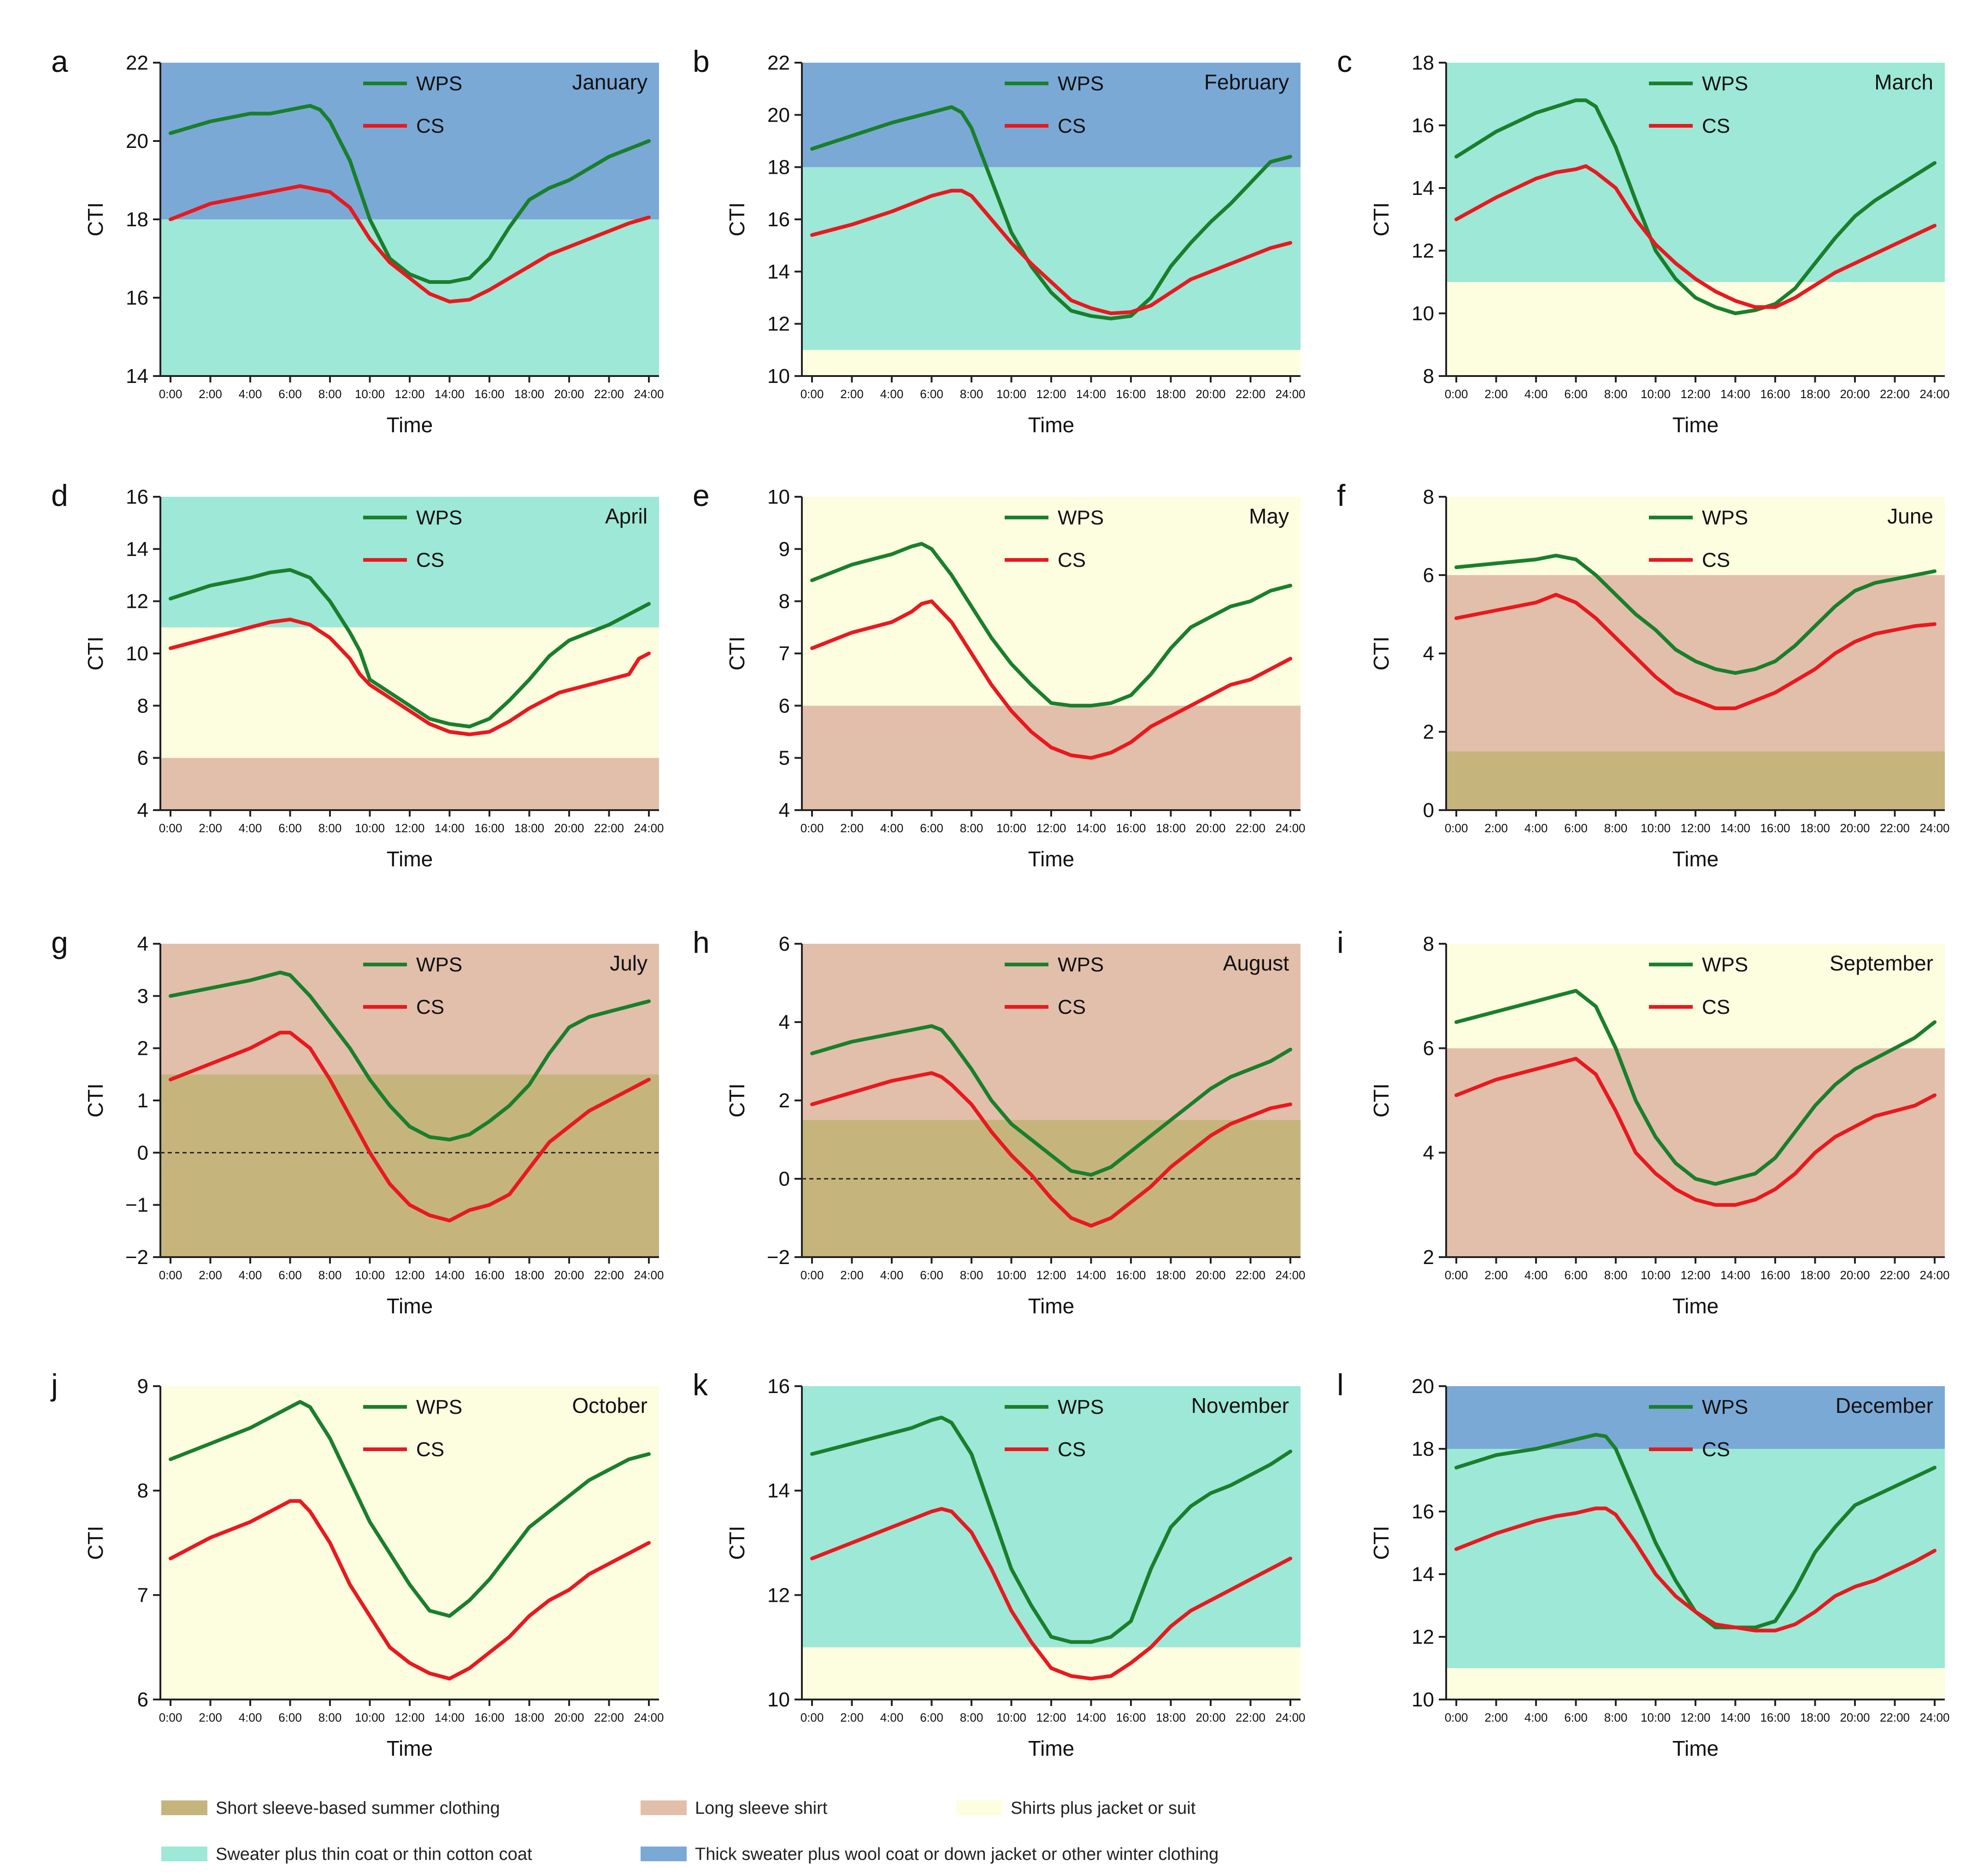 This screenshot has height=1876, width=1966. Describe the element at coordinates (1240, 1405) in the screenshot. I see `month-title: November` at that location.